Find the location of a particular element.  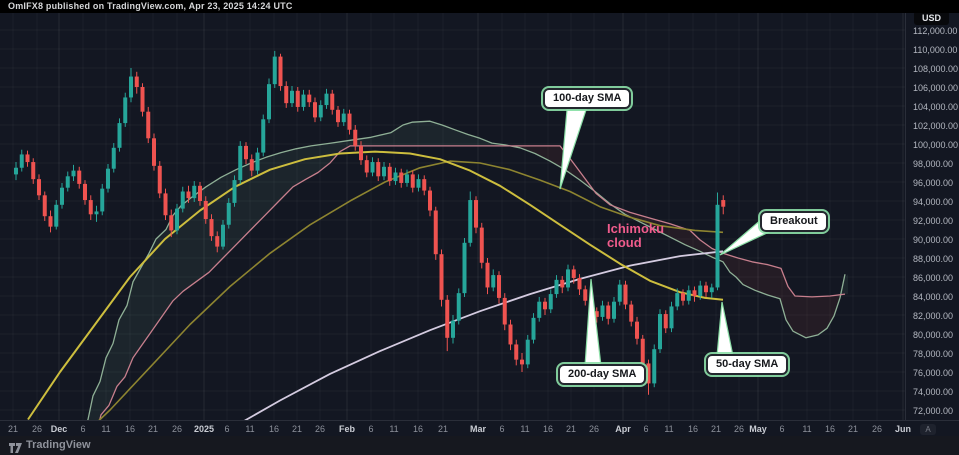

callout-200-day-sma: 200-day SMA is located at coordinates (602, 374).